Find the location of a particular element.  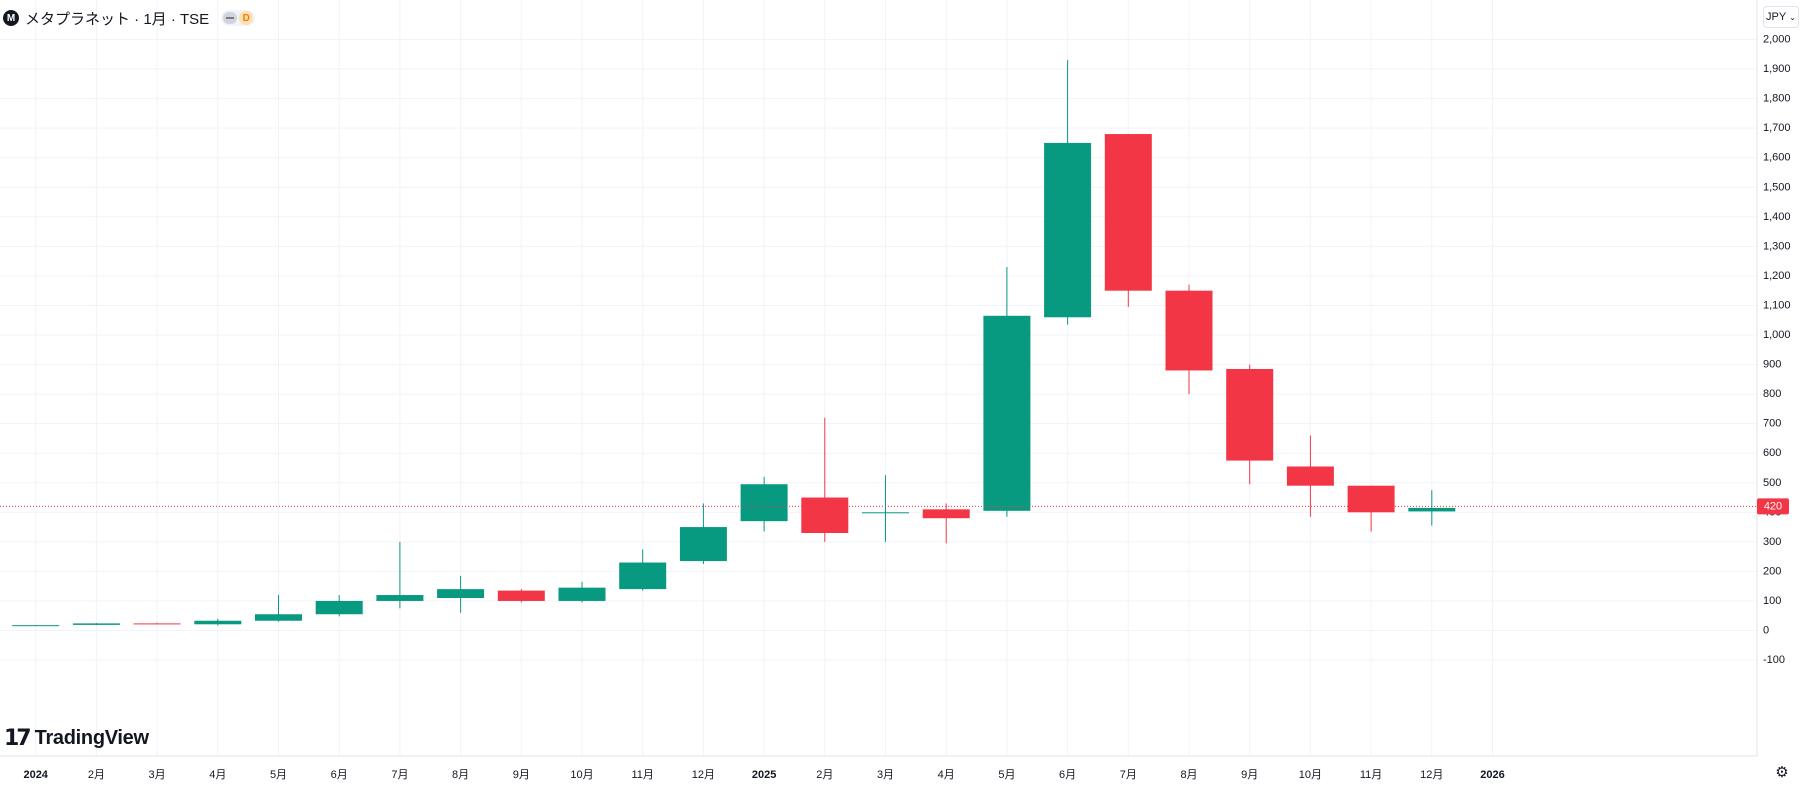

price-tick-label: 1,000 is located at coordinates (1777, 335).